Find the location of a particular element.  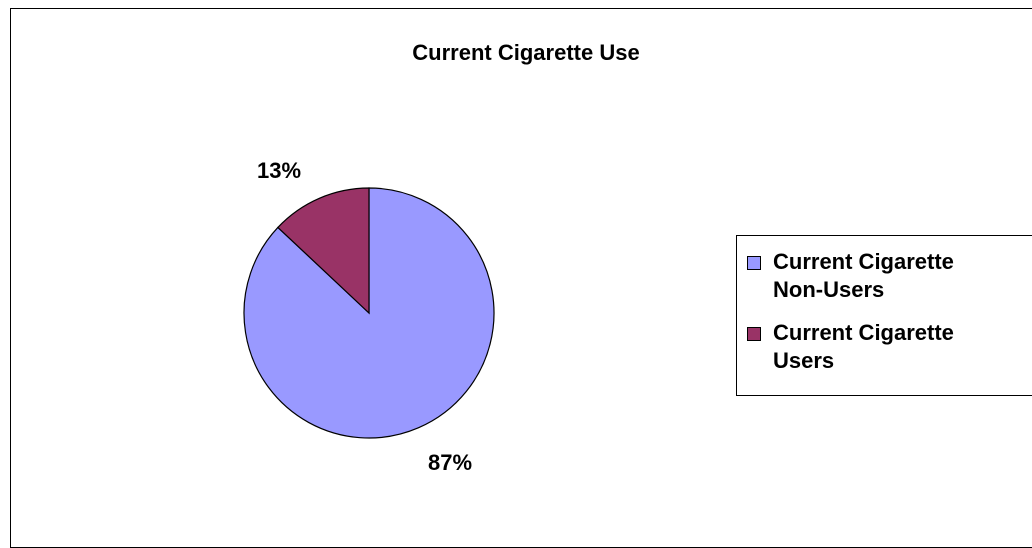

legend-label-non-users: Current Cigarette Non-Users is located at coordinates (902, 276).